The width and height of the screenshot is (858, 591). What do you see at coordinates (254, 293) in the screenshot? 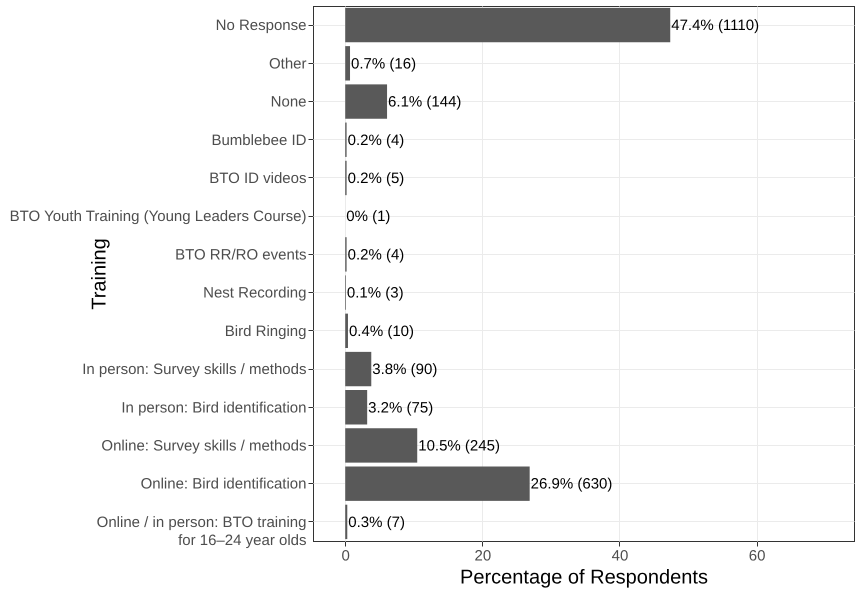
I see `y-tick-label: Nest Recording` at bounding box center [254, 293].